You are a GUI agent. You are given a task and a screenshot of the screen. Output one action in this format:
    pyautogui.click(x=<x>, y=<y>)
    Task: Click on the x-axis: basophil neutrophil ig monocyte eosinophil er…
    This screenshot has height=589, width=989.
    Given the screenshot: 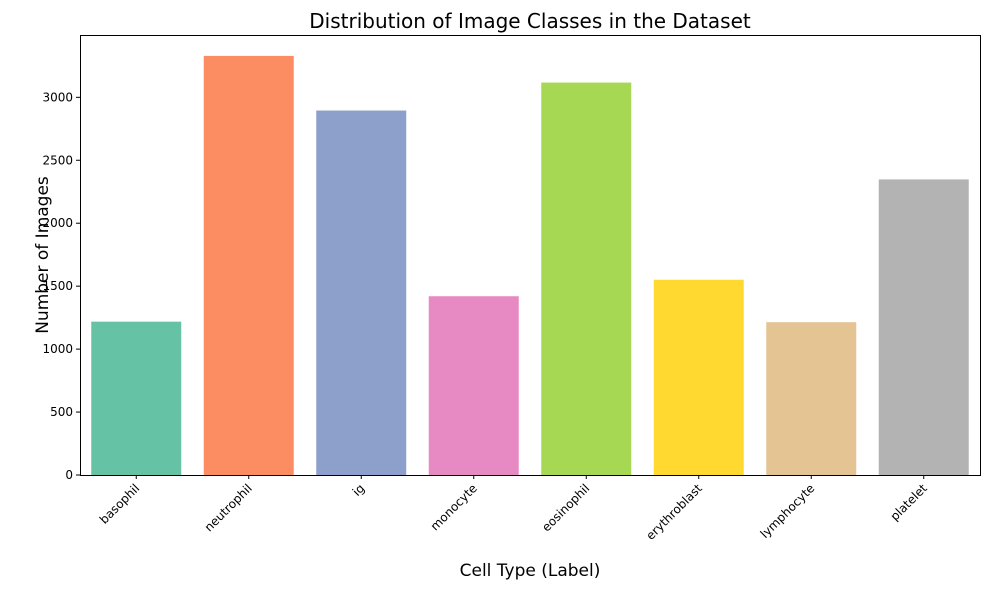 What is the action you would take?
    pyautogui.click(x=513, y=509)
    